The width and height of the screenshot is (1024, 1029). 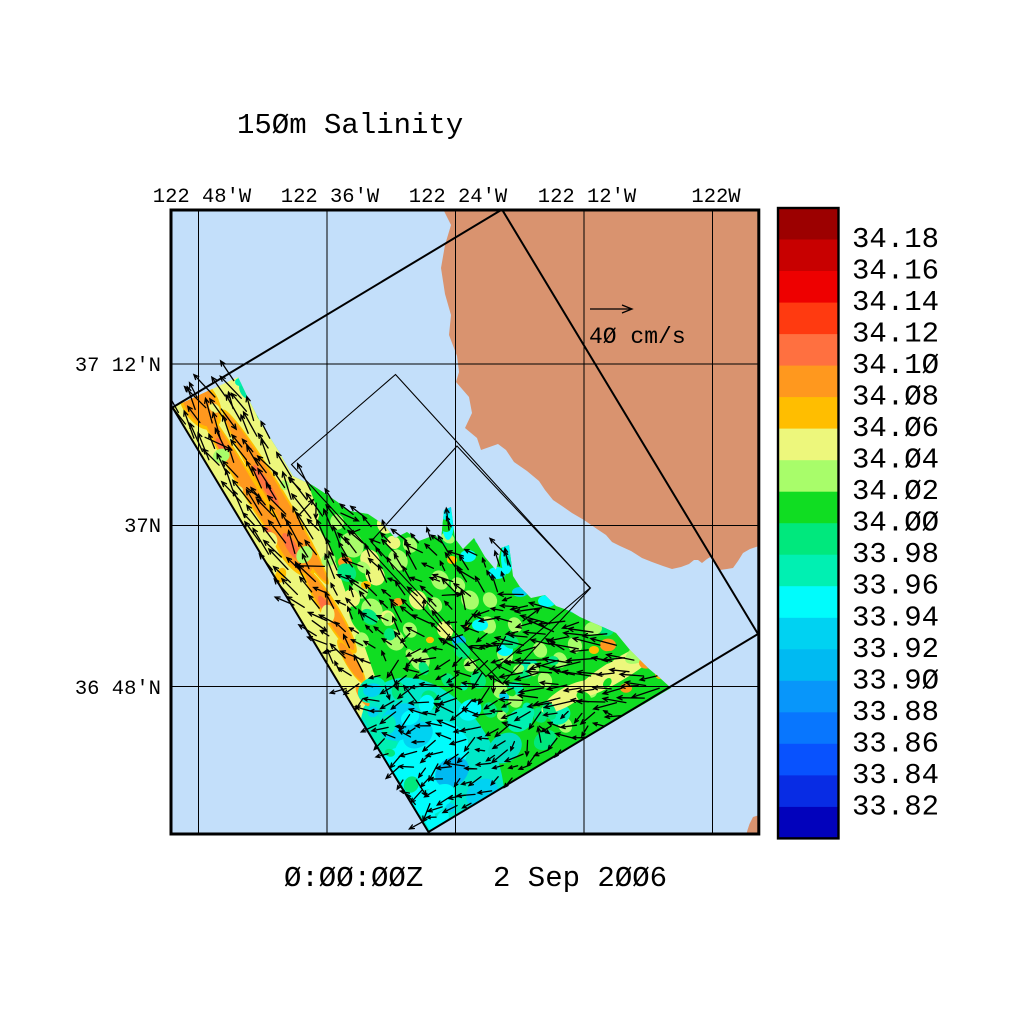 I want to click on svg-text: 33.9Ø, so click(x=895, y=680).